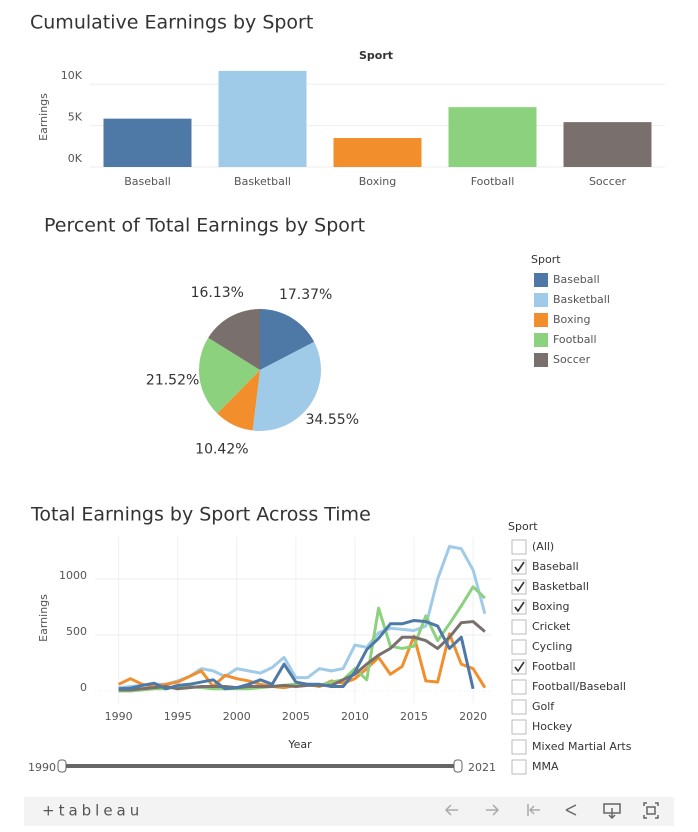 The width and height of the screenshot is (698, 832). Describe the element at coordinates (554, 666) in the screenshot. I see `filter-label: Football` at that location.